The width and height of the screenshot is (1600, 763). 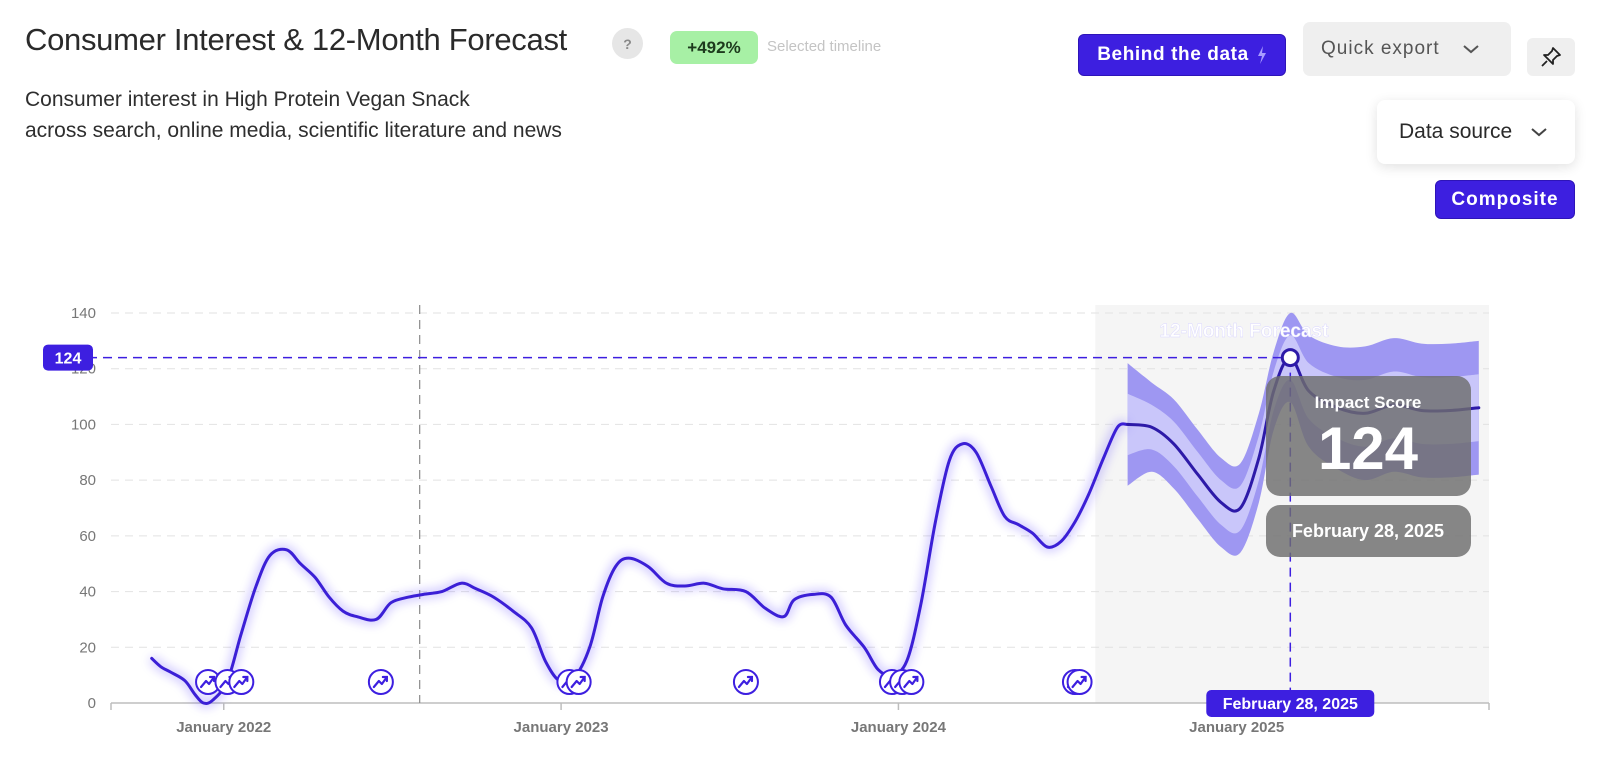 What do you see at coordinates (1236, 727) in the screenshot?
I see `x-tick-label: January 2025` at bounding box center [1236, 727].